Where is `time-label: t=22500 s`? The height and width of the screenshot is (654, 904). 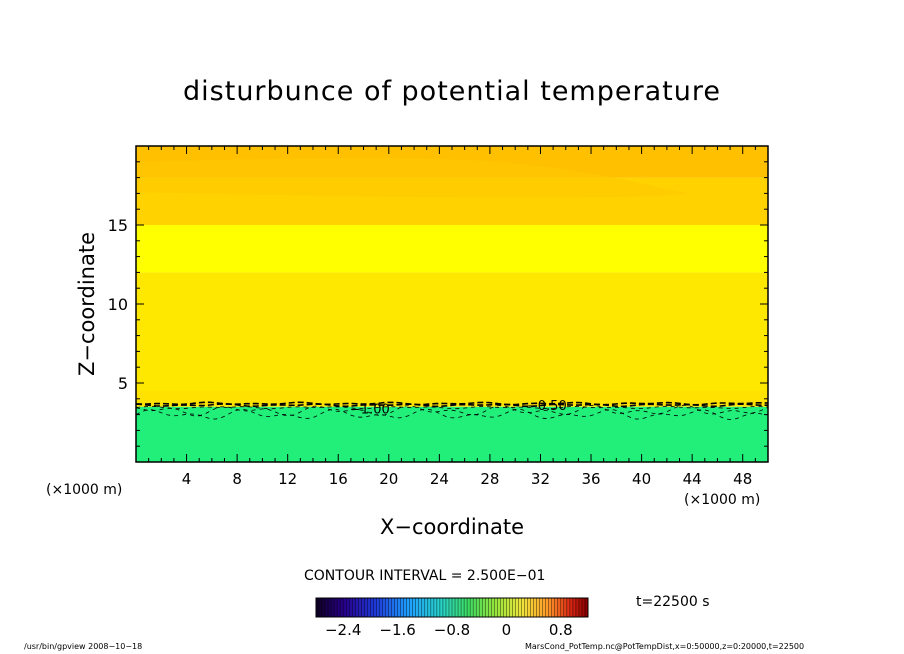
time-label: t=22500 s is located at coordinates (673, 602).